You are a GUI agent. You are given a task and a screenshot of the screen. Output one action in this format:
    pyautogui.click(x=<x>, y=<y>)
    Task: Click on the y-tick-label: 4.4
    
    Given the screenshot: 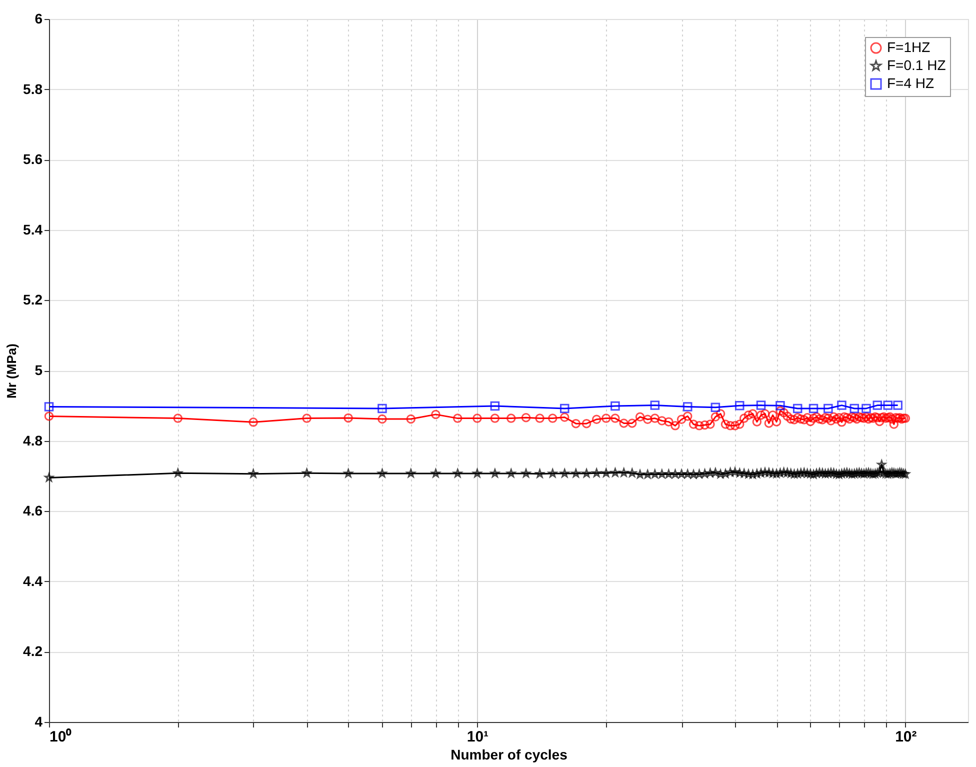 What is the action you would take?
    pyautogui.click(x=33, y=580)
    